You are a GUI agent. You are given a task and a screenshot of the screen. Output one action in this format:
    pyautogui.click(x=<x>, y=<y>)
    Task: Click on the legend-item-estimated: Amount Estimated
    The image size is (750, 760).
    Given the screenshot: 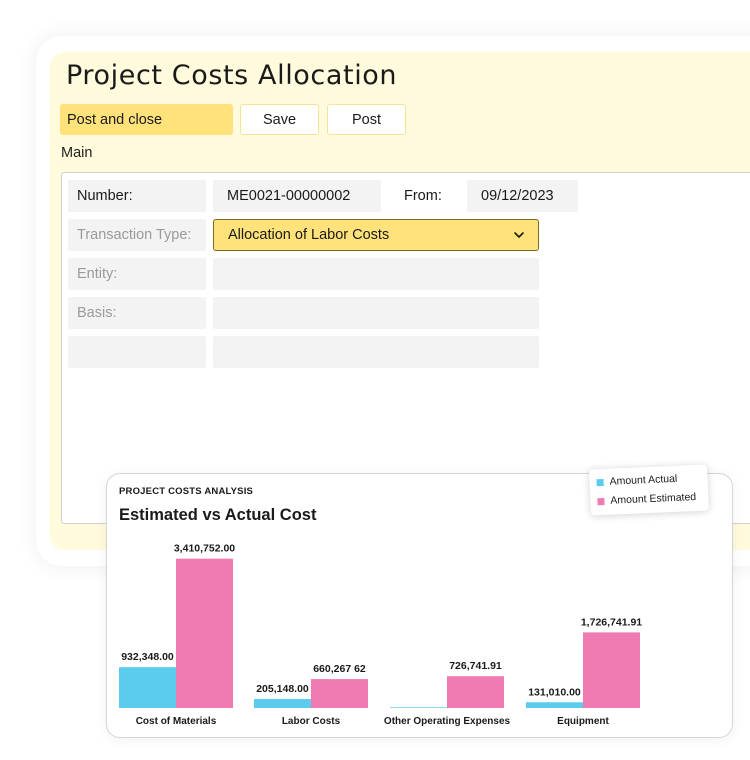 What is the action you would take?
    pyautogui.click(x=646, y=499)
    